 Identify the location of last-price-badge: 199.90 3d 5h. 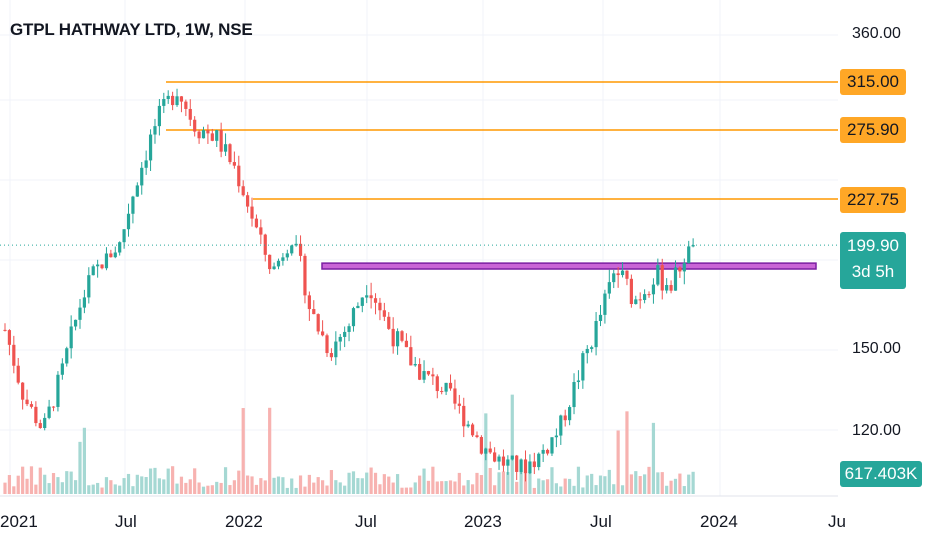
(873, 260).